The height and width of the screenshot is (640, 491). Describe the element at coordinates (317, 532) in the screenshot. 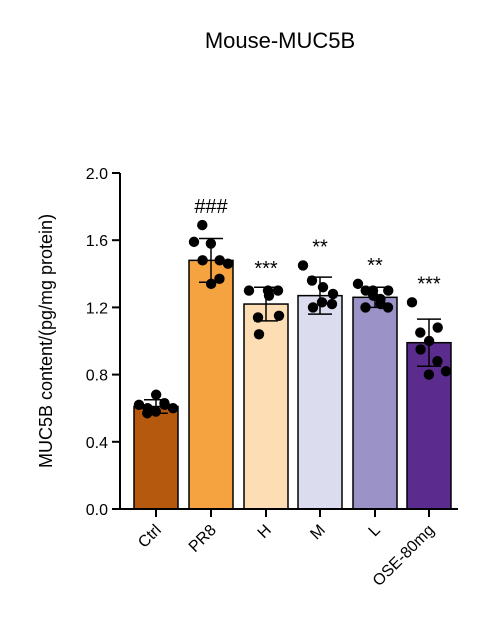

I see `x-tick-label: M` at that location.